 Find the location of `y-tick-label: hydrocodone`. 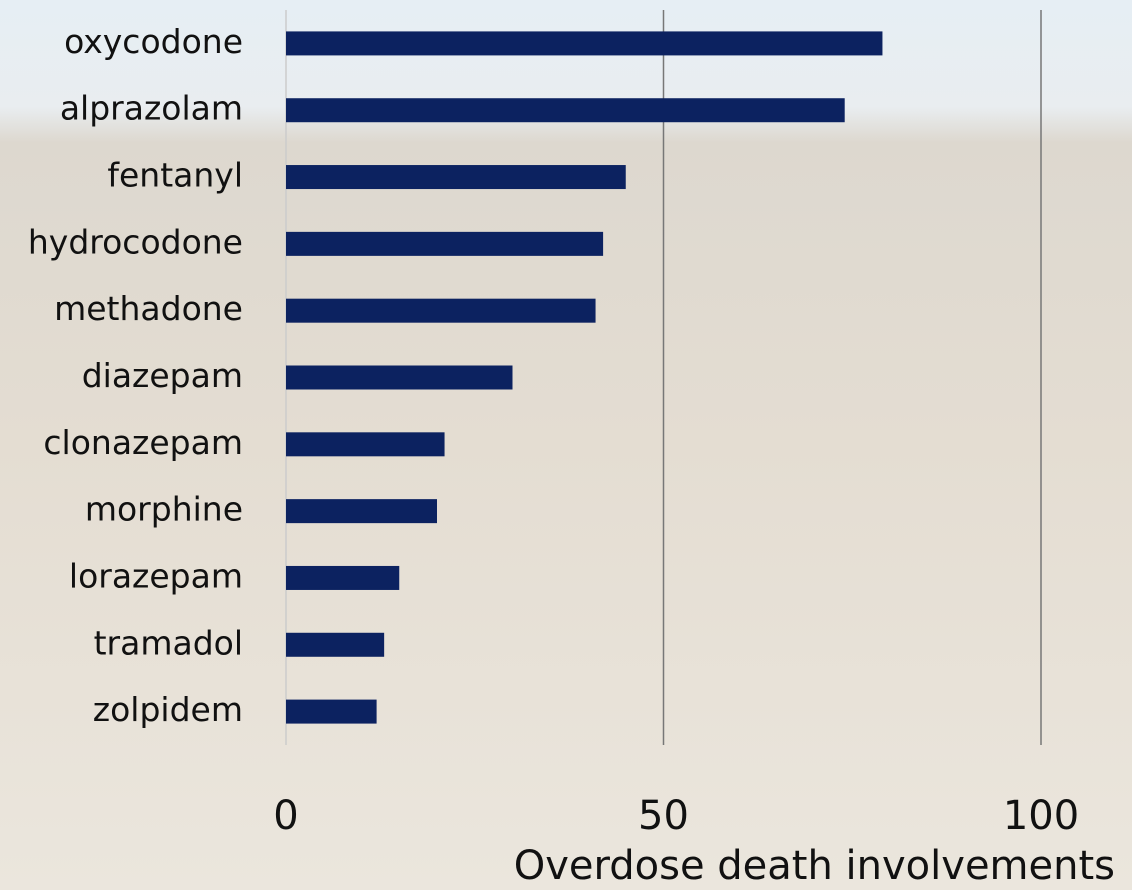

y-tick-label: hydrocodone is located at coordinates (135, 241).